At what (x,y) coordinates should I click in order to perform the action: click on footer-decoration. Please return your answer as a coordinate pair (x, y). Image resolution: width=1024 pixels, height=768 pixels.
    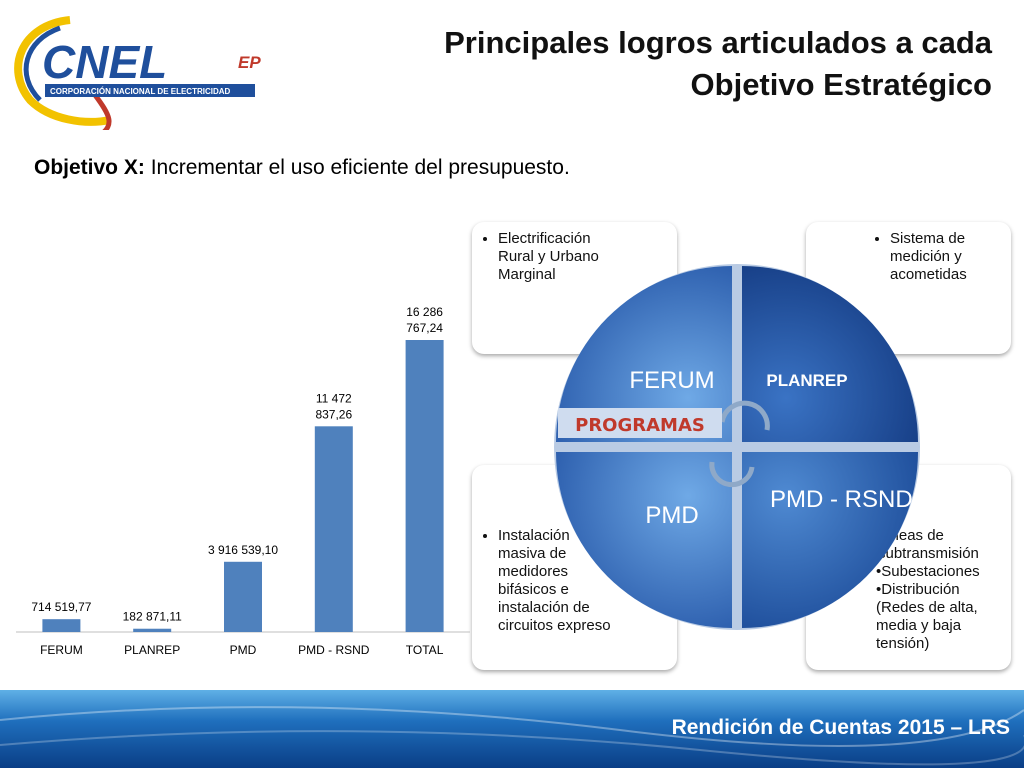
    Looking at the image, I should click on (512, 736).